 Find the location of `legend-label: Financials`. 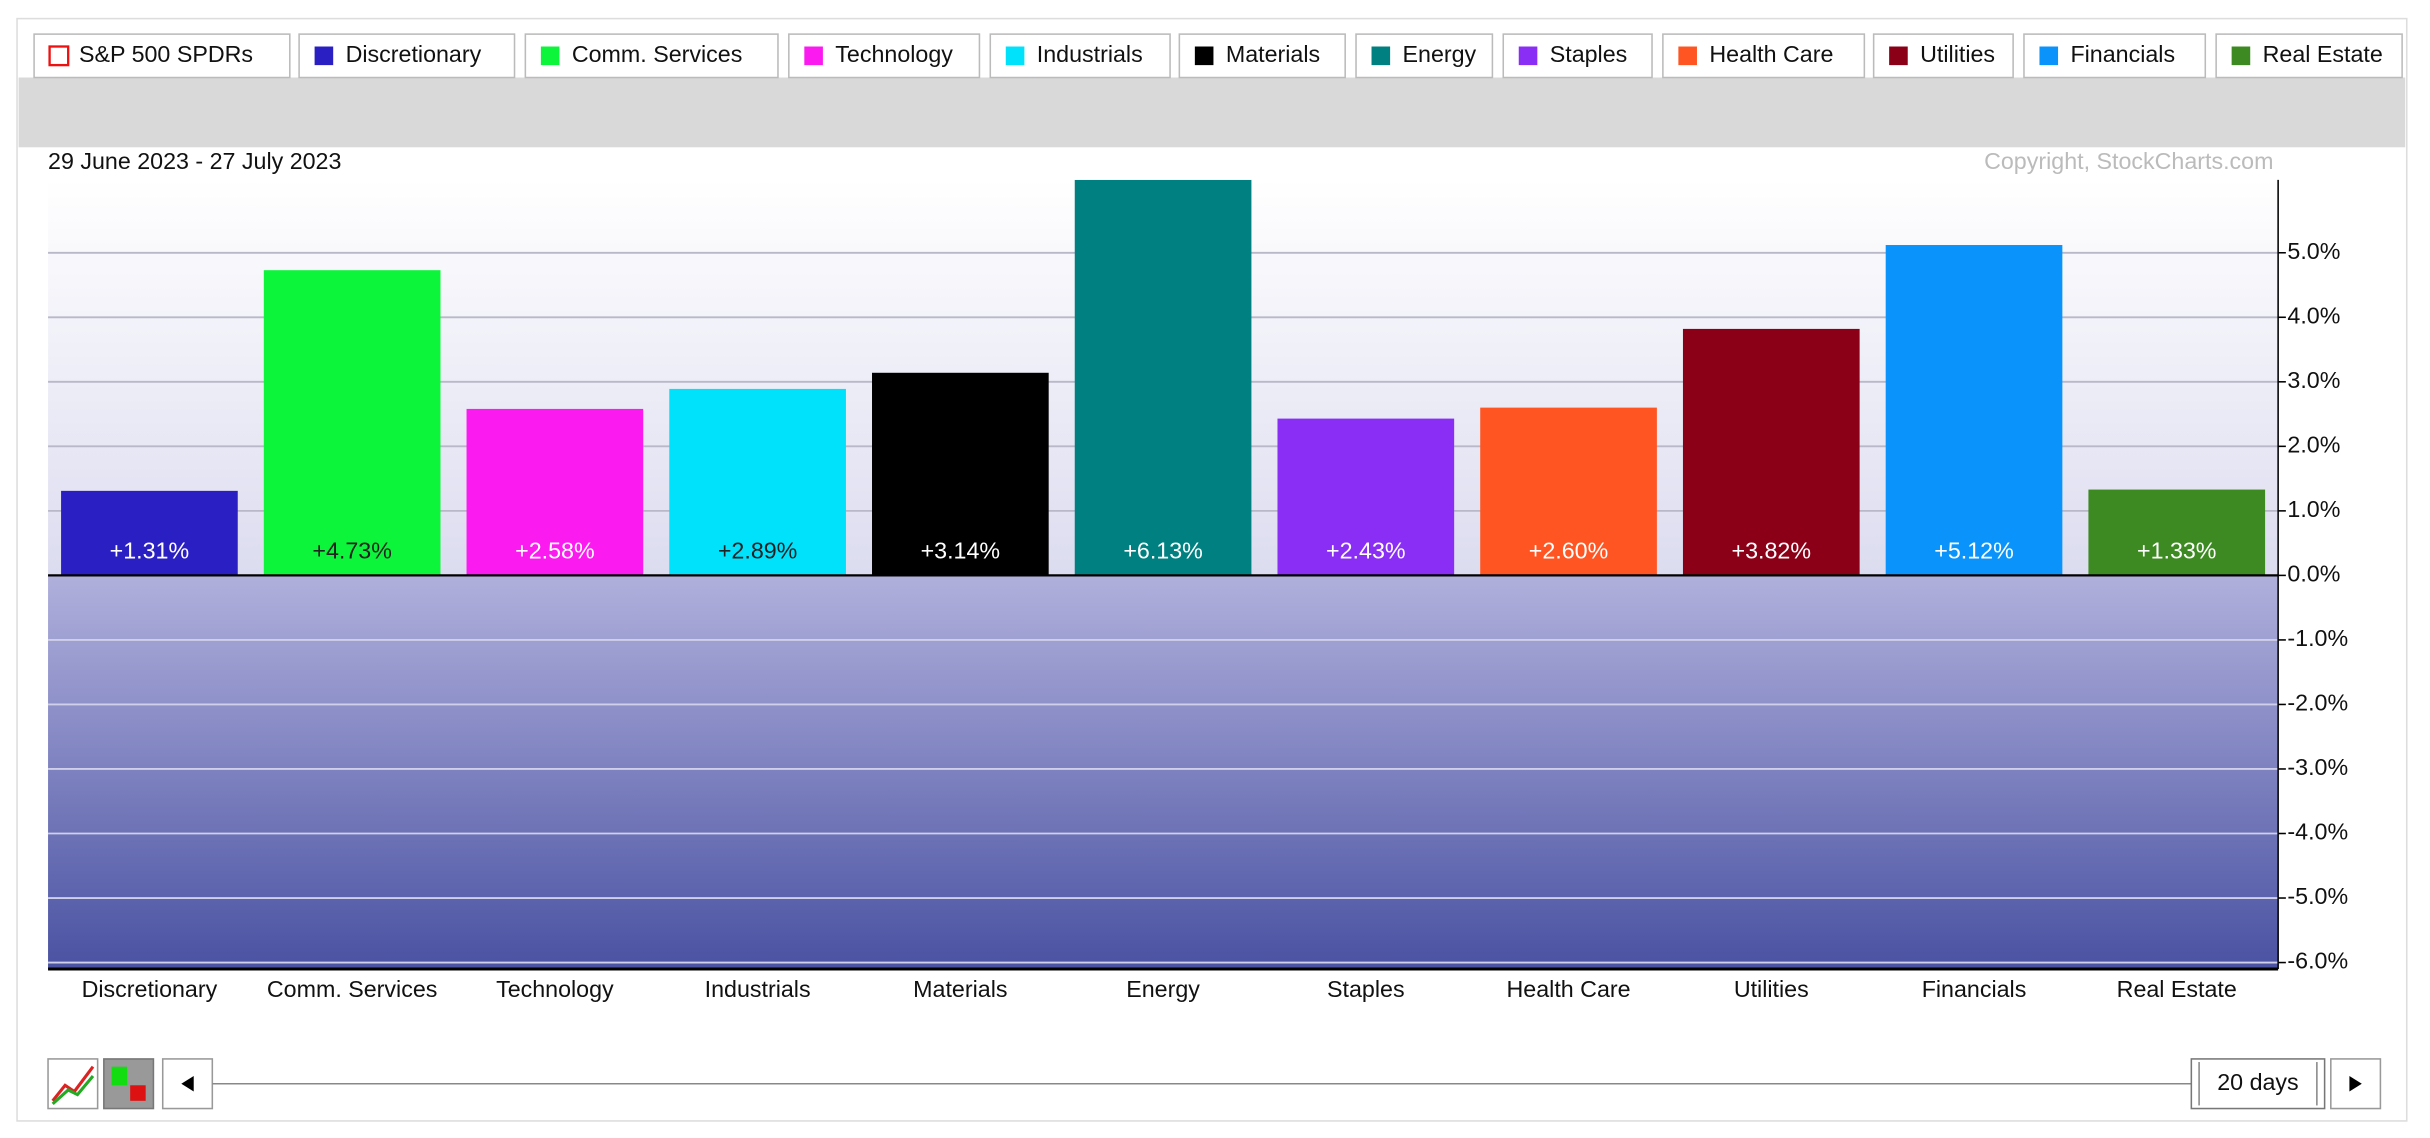

legend-label: Financials is located at coordinates (2122, 54).